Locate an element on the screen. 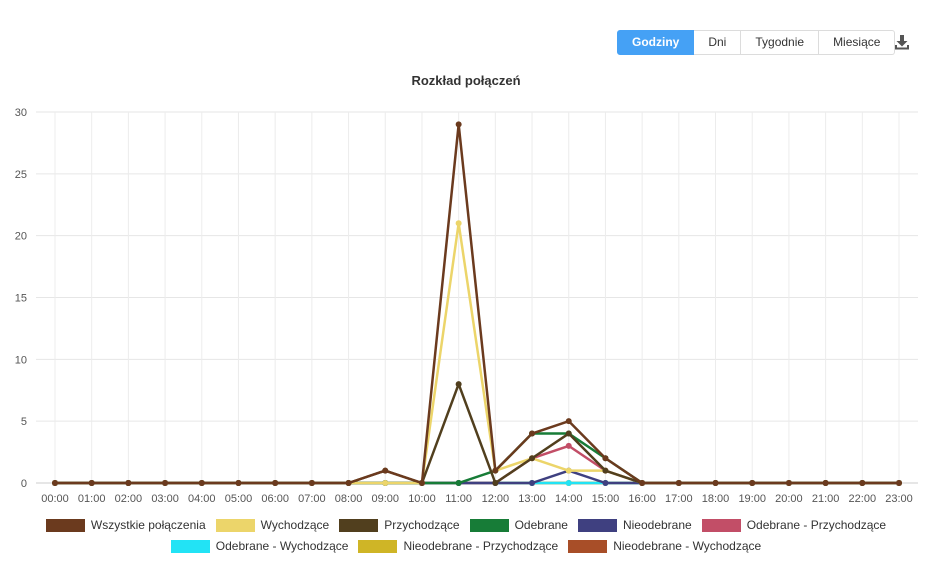 This screenshot has width=932, height=563. y-axis: 0 5 10 15 20 25 30 is located at coordinates (21, 298).